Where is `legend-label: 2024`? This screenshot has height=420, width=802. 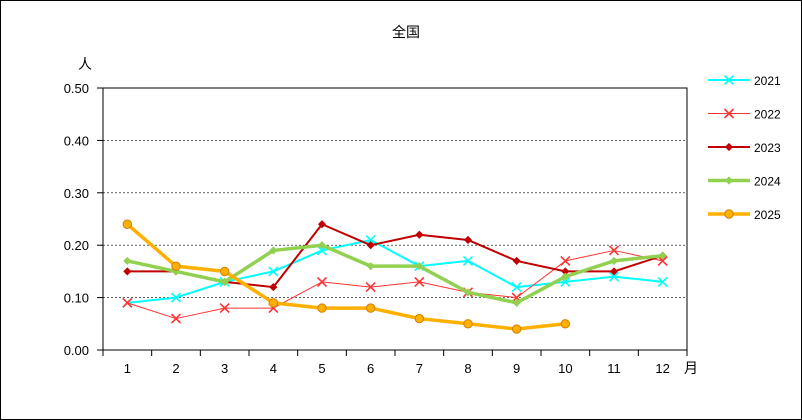
legend-label: 2024 is located at coordinates (767, 182).